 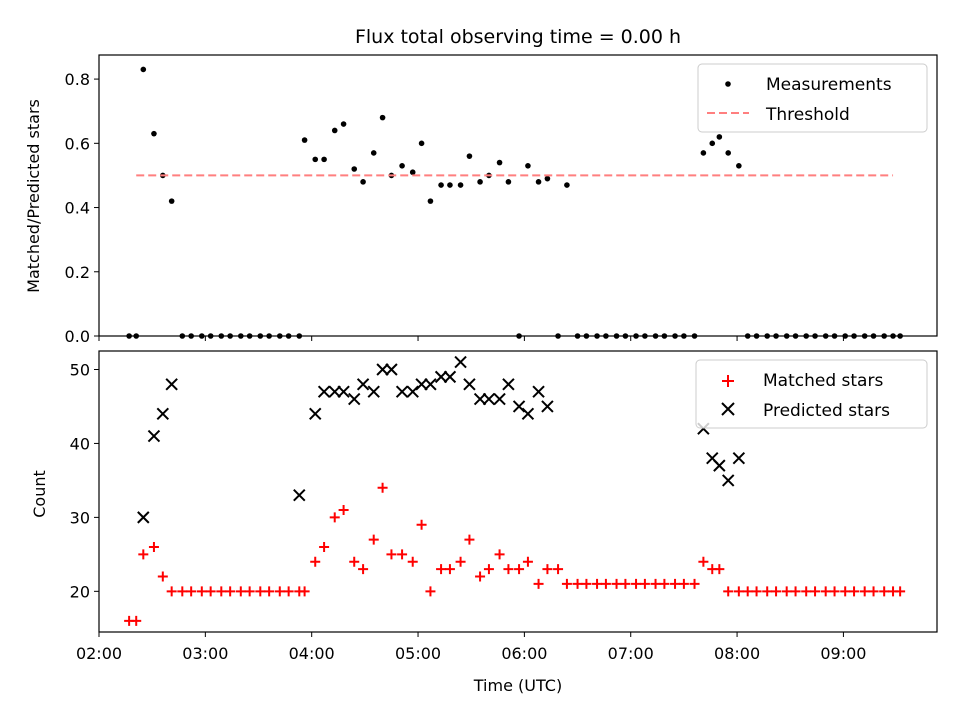 I want to click on bottom-legend-box, so click(x=811, y=394).